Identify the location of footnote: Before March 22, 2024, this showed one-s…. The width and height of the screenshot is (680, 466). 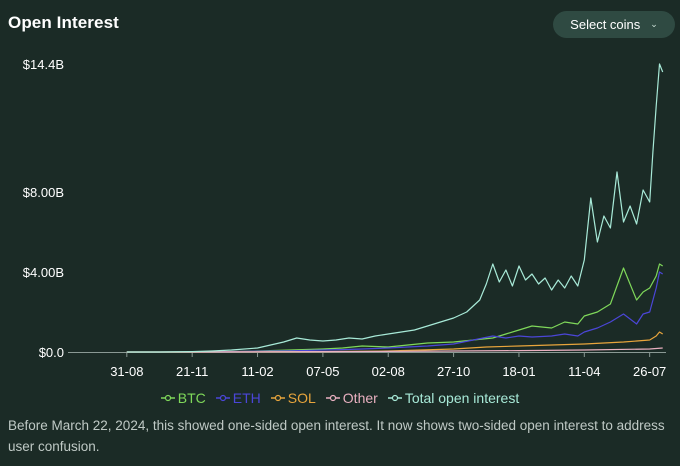
(336, 436).